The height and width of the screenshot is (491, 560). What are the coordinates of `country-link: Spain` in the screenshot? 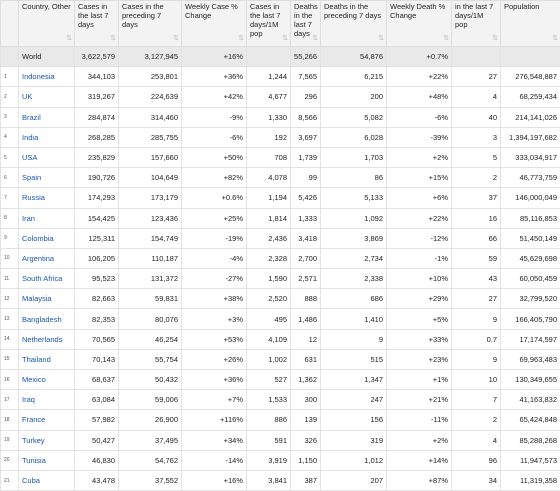 It's located at (31, 177).